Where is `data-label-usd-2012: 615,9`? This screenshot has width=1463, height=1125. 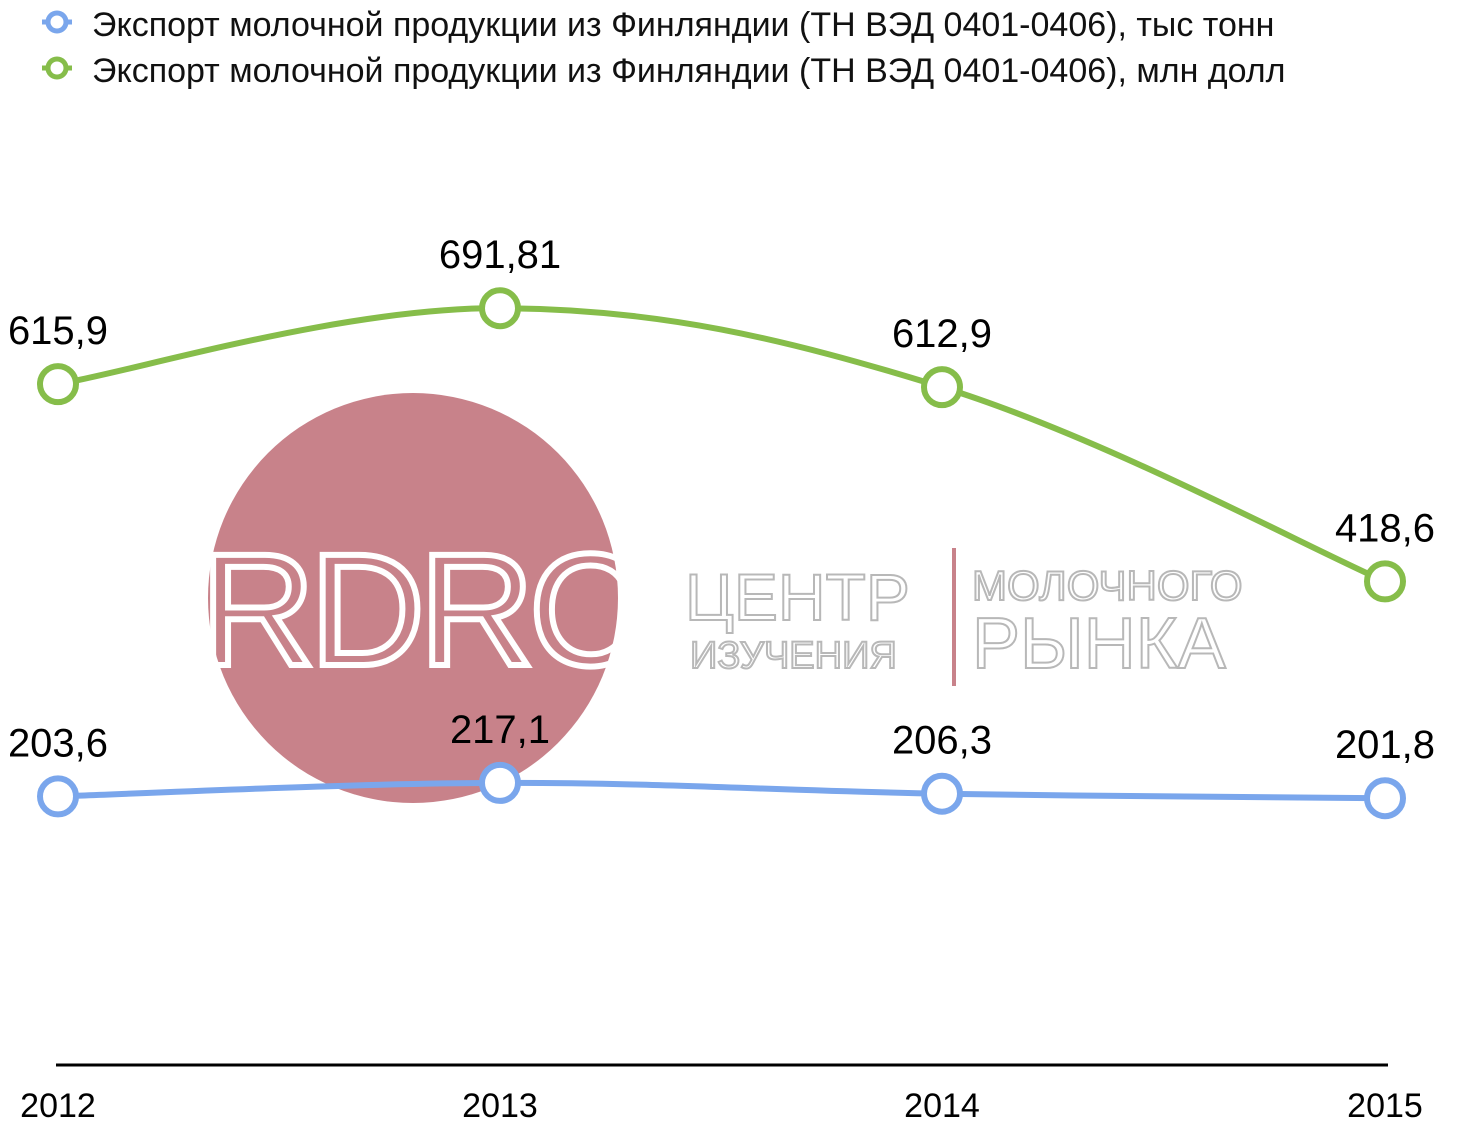
data-label-usd-2012: 615,9 is located at coordinates (58, 331).